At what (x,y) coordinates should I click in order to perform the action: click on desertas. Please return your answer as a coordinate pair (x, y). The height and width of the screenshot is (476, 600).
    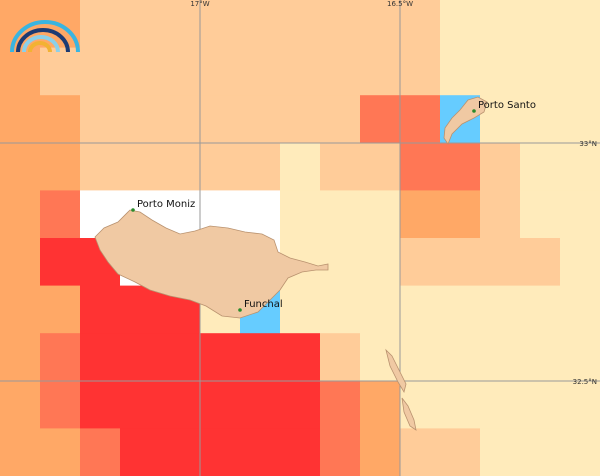
    Looking at the image, I should click on (401, 389).